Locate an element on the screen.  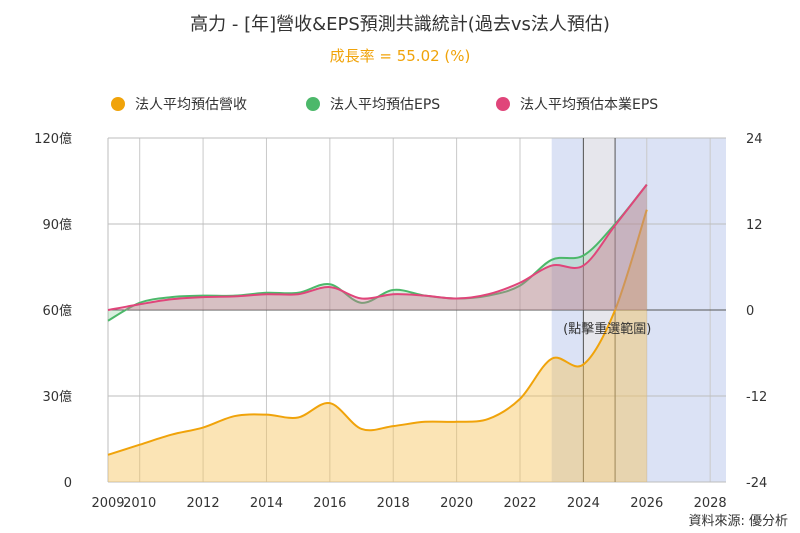
y-left-tick-label-3: 90億 is located at coordinates (57, 225).